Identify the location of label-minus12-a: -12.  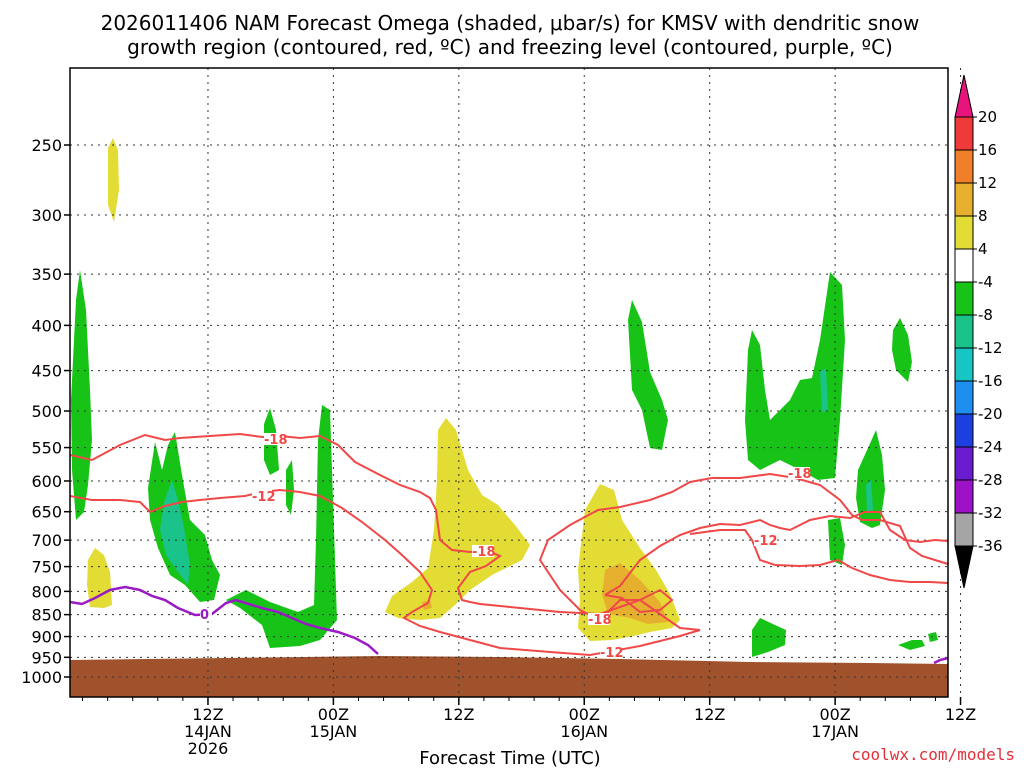
(264, 497).